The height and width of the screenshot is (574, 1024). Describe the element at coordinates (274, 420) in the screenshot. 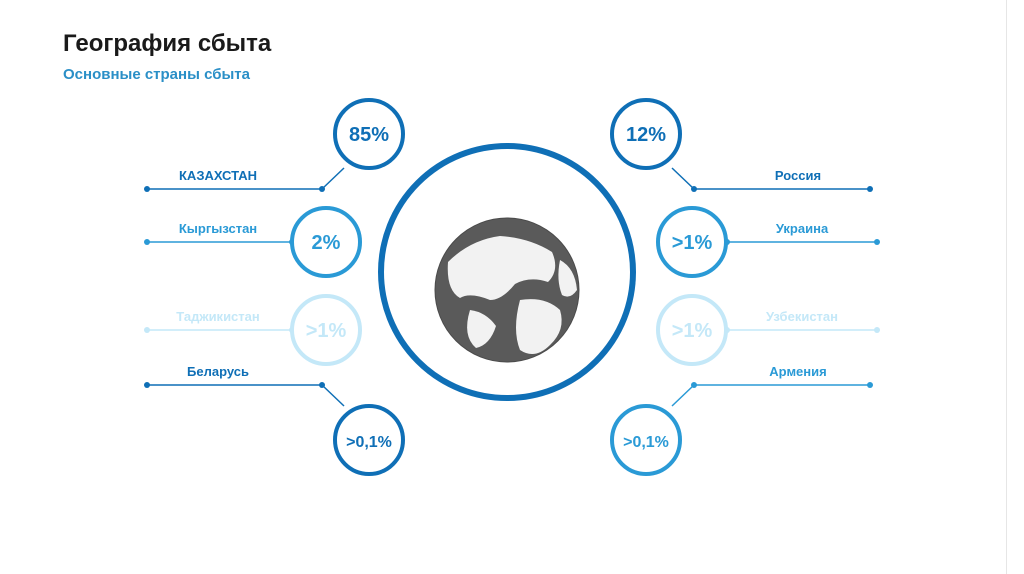

I see `country-item: Беларусь >0,1%` at that location.